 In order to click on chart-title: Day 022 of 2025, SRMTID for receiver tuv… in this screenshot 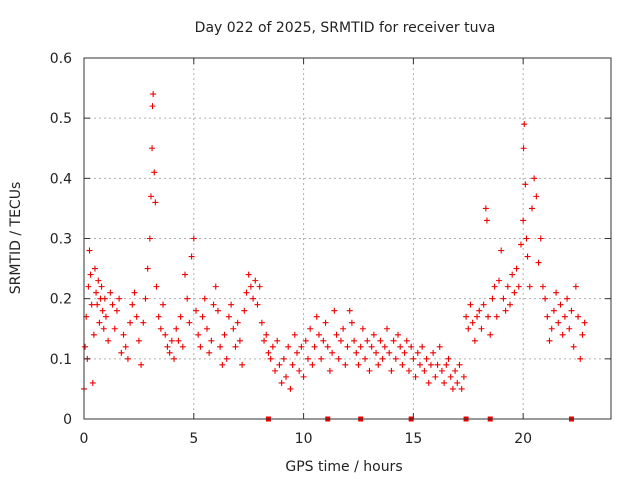, I will do `click(345, 28)`.